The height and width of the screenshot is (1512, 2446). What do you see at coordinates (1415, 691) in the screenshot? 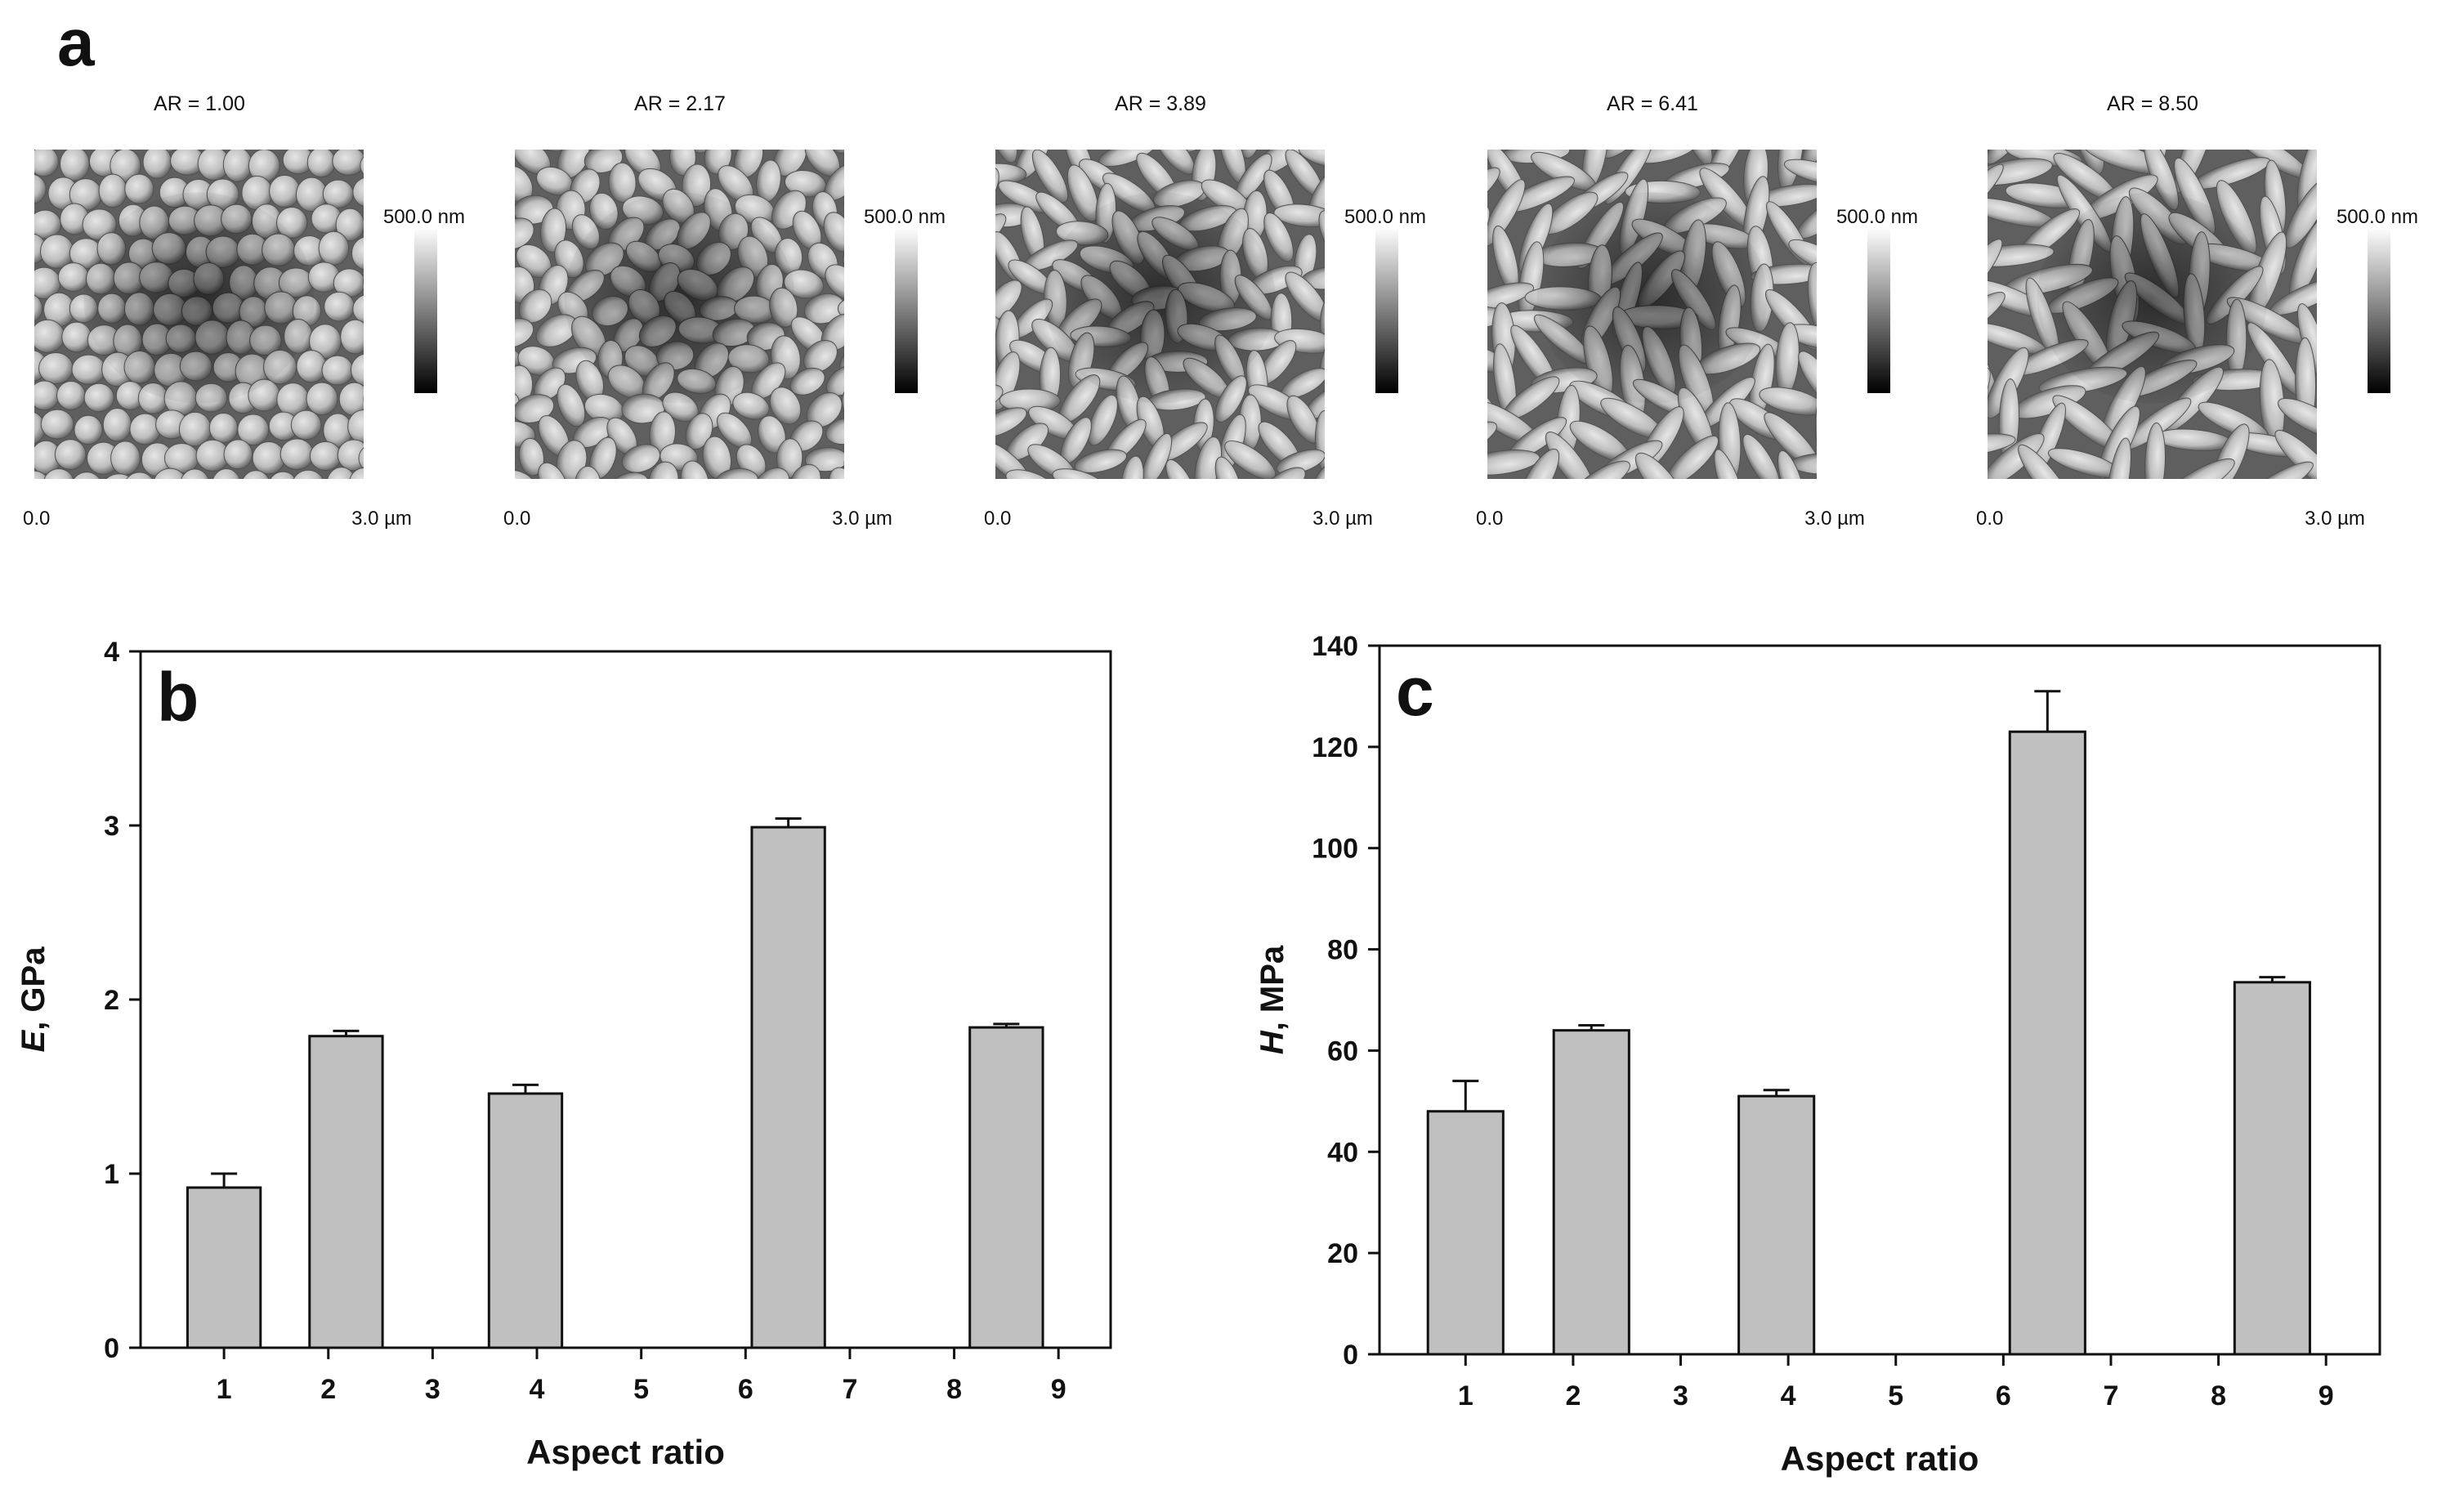
I see `panel-letter: c` at bounding box center [1415, 691].